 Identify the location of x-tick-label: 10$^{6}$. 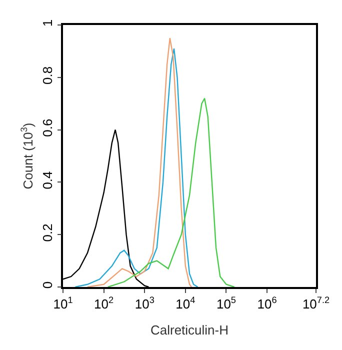
(267, 303).